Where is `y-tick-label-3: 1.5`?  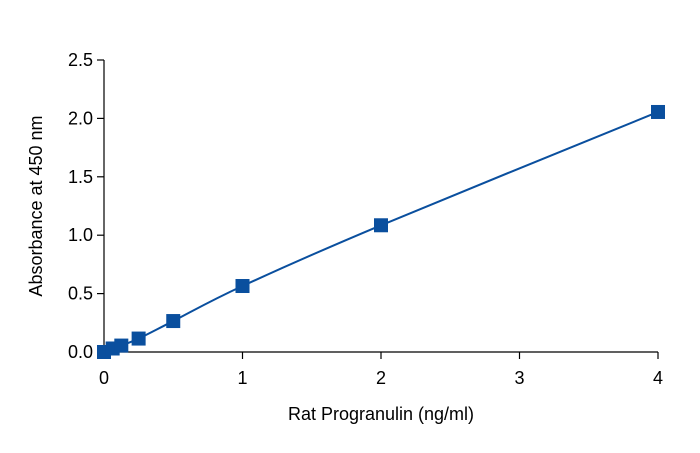 y-tick-label-3: 1.5 is located at coordinates (80, 177).